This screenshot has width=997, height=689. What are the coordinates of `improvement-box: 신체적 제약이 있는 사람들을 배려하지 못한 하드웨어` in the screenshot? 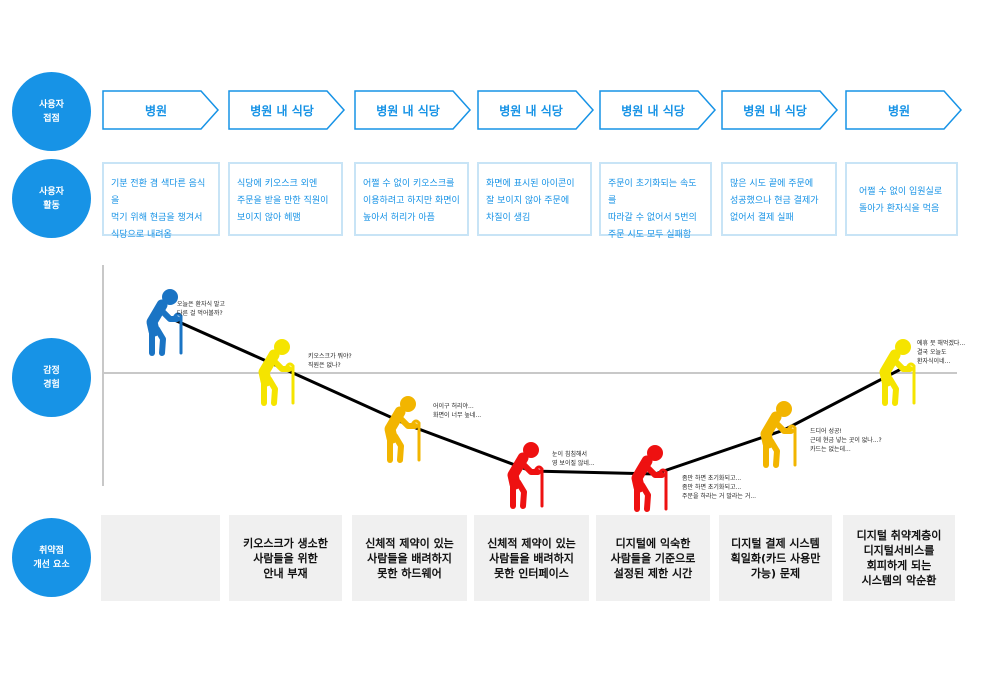 It's located at (409, 558).